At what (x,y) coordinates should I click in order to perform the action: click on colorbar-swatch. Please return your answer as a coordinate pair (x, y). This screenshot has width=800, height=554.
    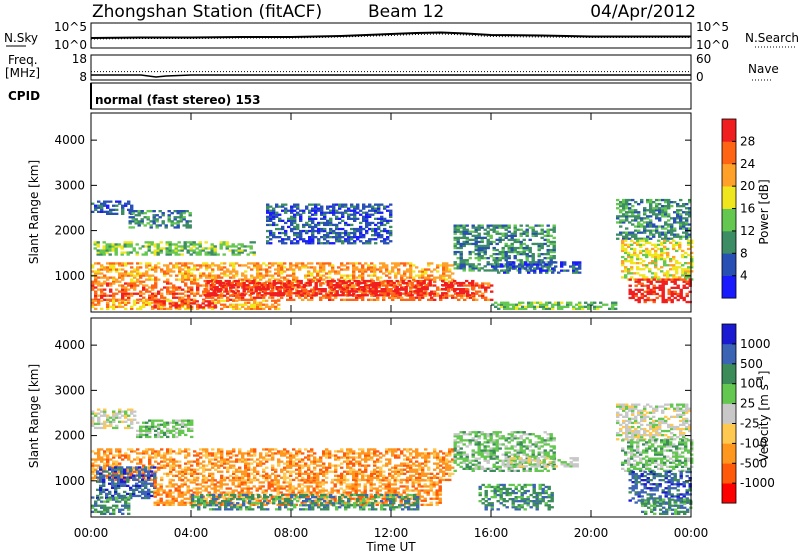
    Looking at the image, I should click on (729, 287).